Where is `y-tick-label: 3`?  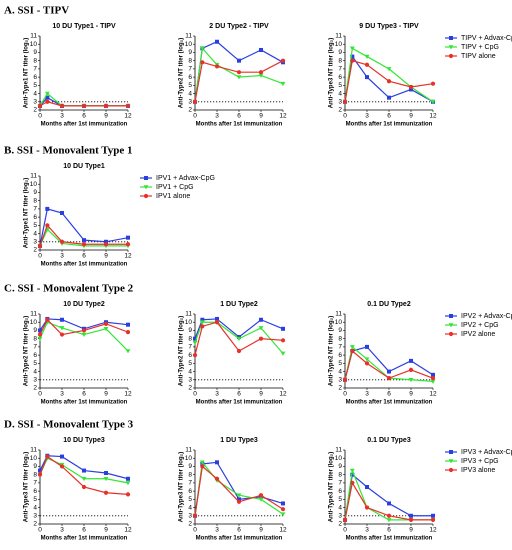 y-tick-label: 3 is located at coordinates (190, 379).